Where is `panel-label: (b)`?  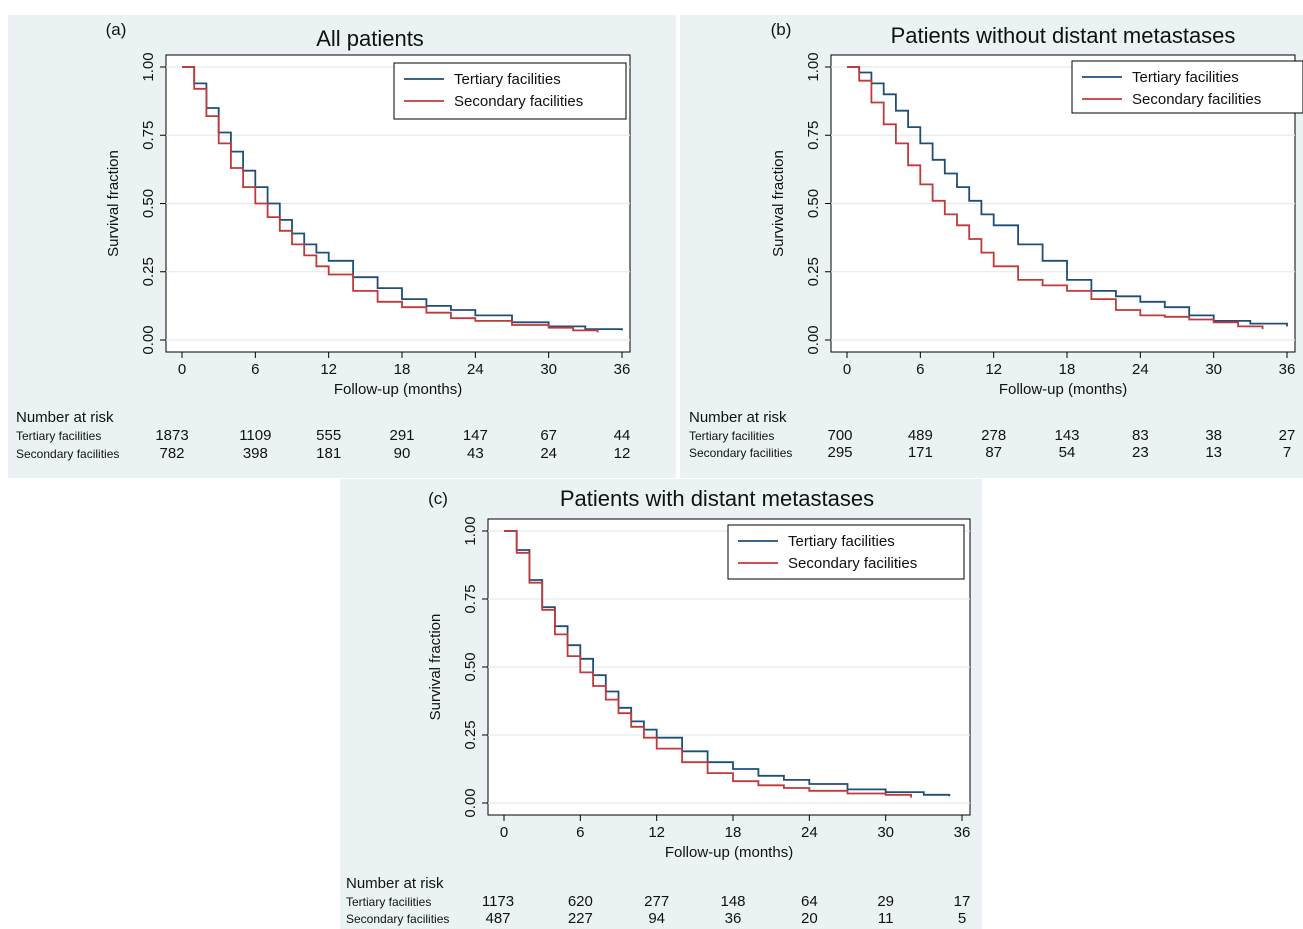 panel-label: (b) is located at coordinates (781, 29).